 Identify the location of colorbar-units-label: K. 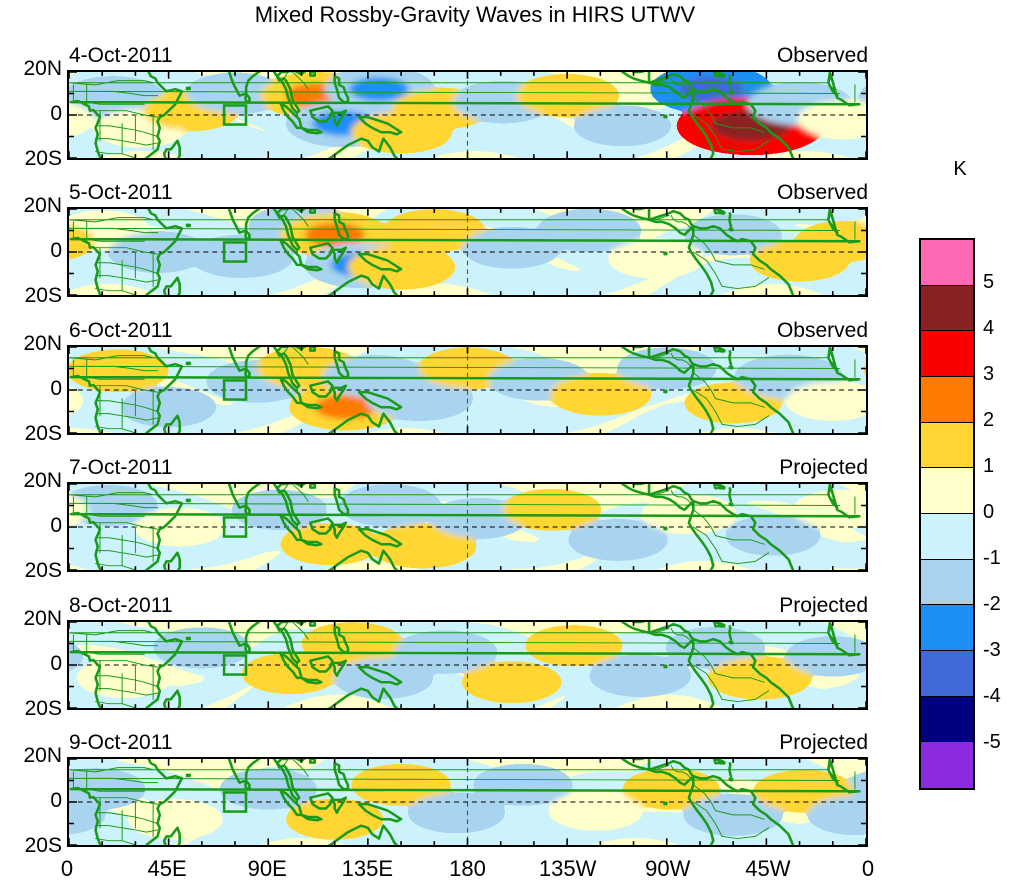
(960, 169).